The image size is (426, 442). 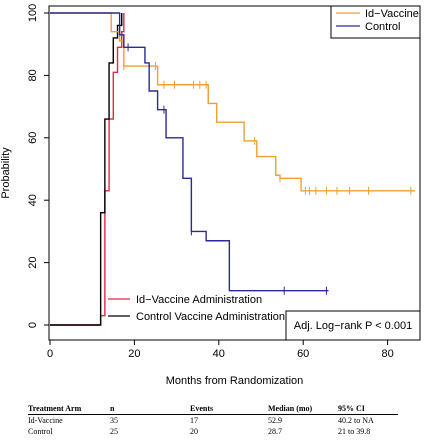 What do you see at coordinates (33, 262) in the screenshot?
I see `y-tick-label: 20` at bounding box center [33, 262].